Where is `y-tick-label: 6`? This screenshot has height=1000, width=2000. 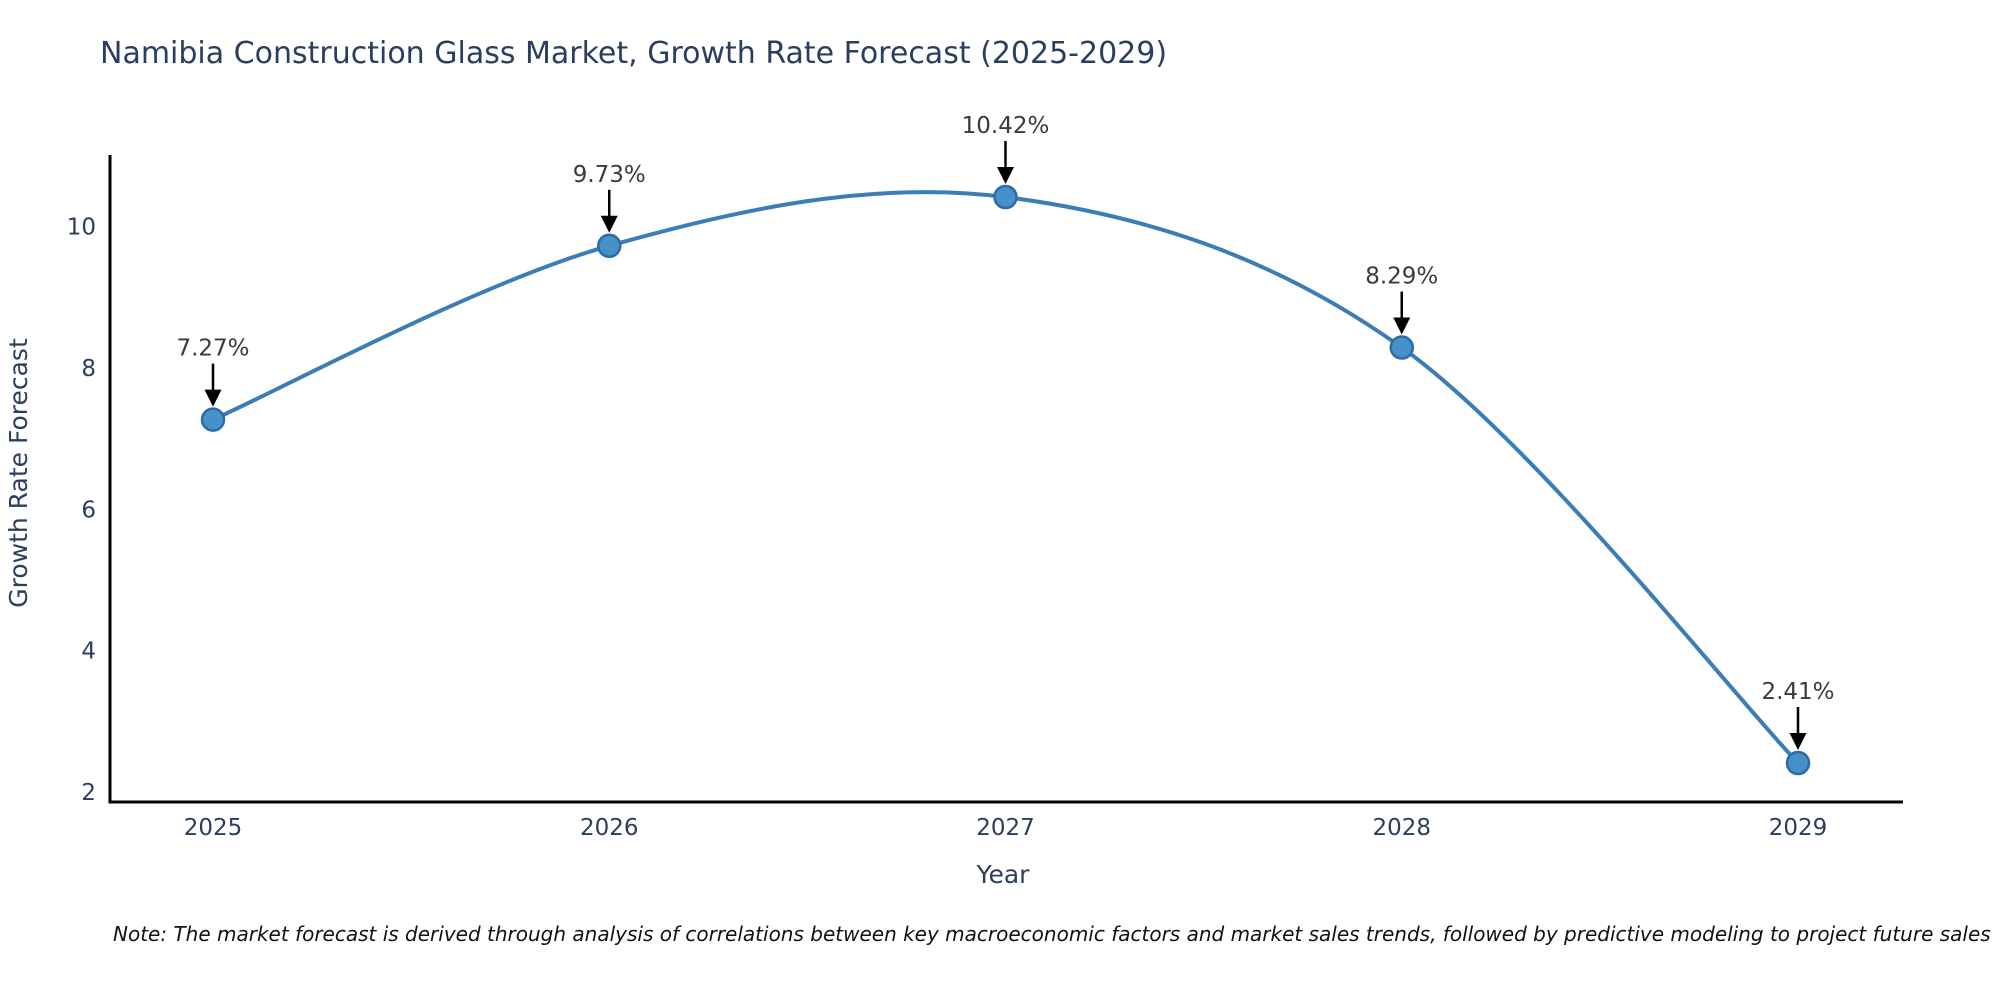 y-tick-label: 6 is located at coordinates (88, 510).